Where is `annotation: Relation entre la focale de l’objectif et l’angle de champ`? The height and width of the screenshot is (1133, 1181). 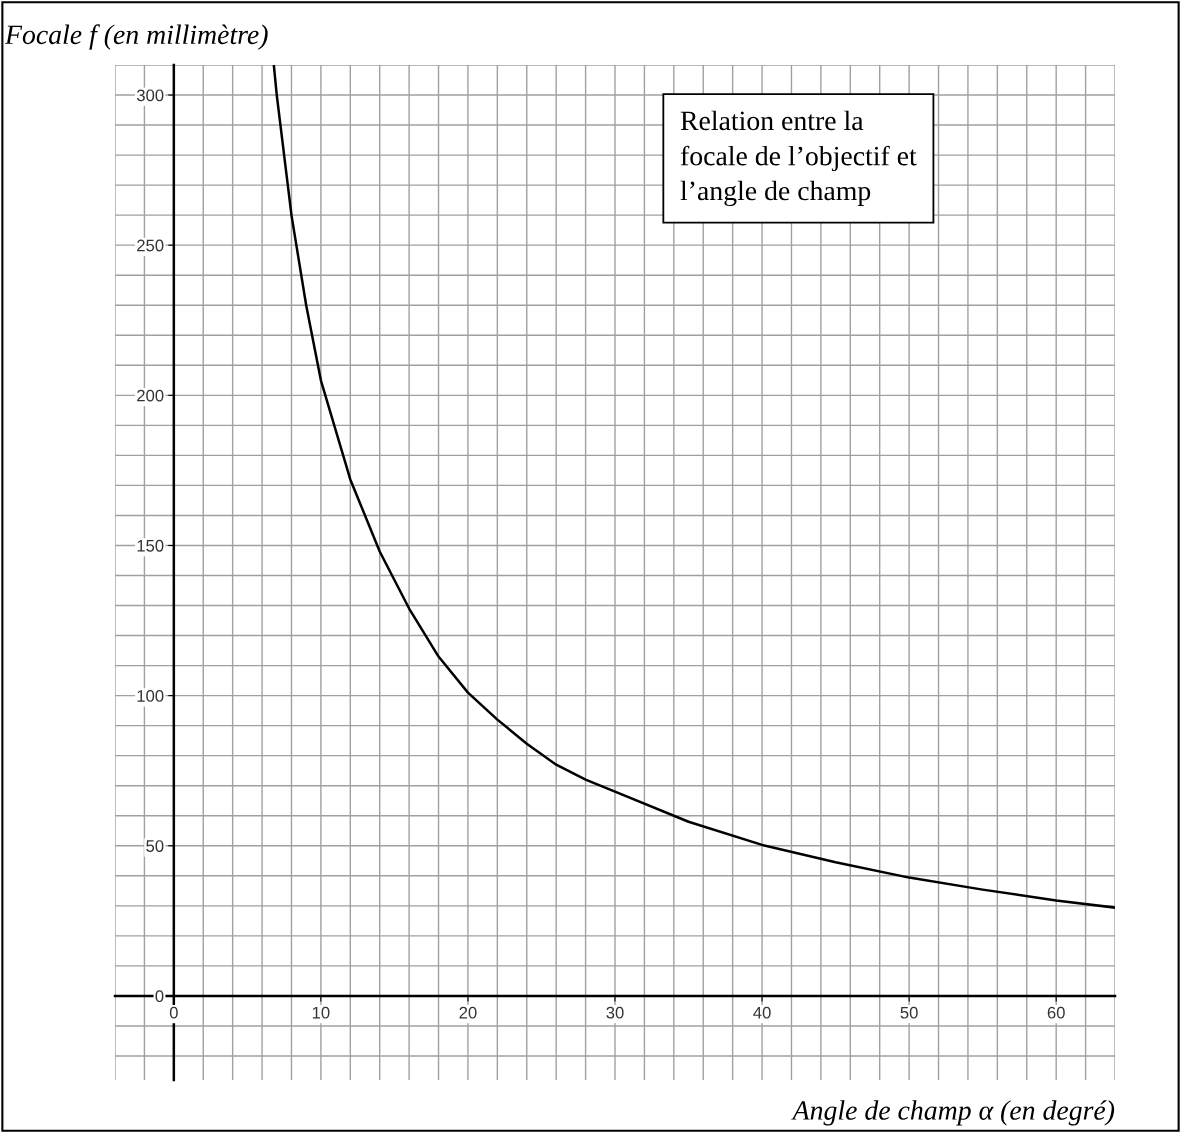 annotation: Relation entre la focale de l’objectif et l’angle de champ is located at coordinates (798, 158).